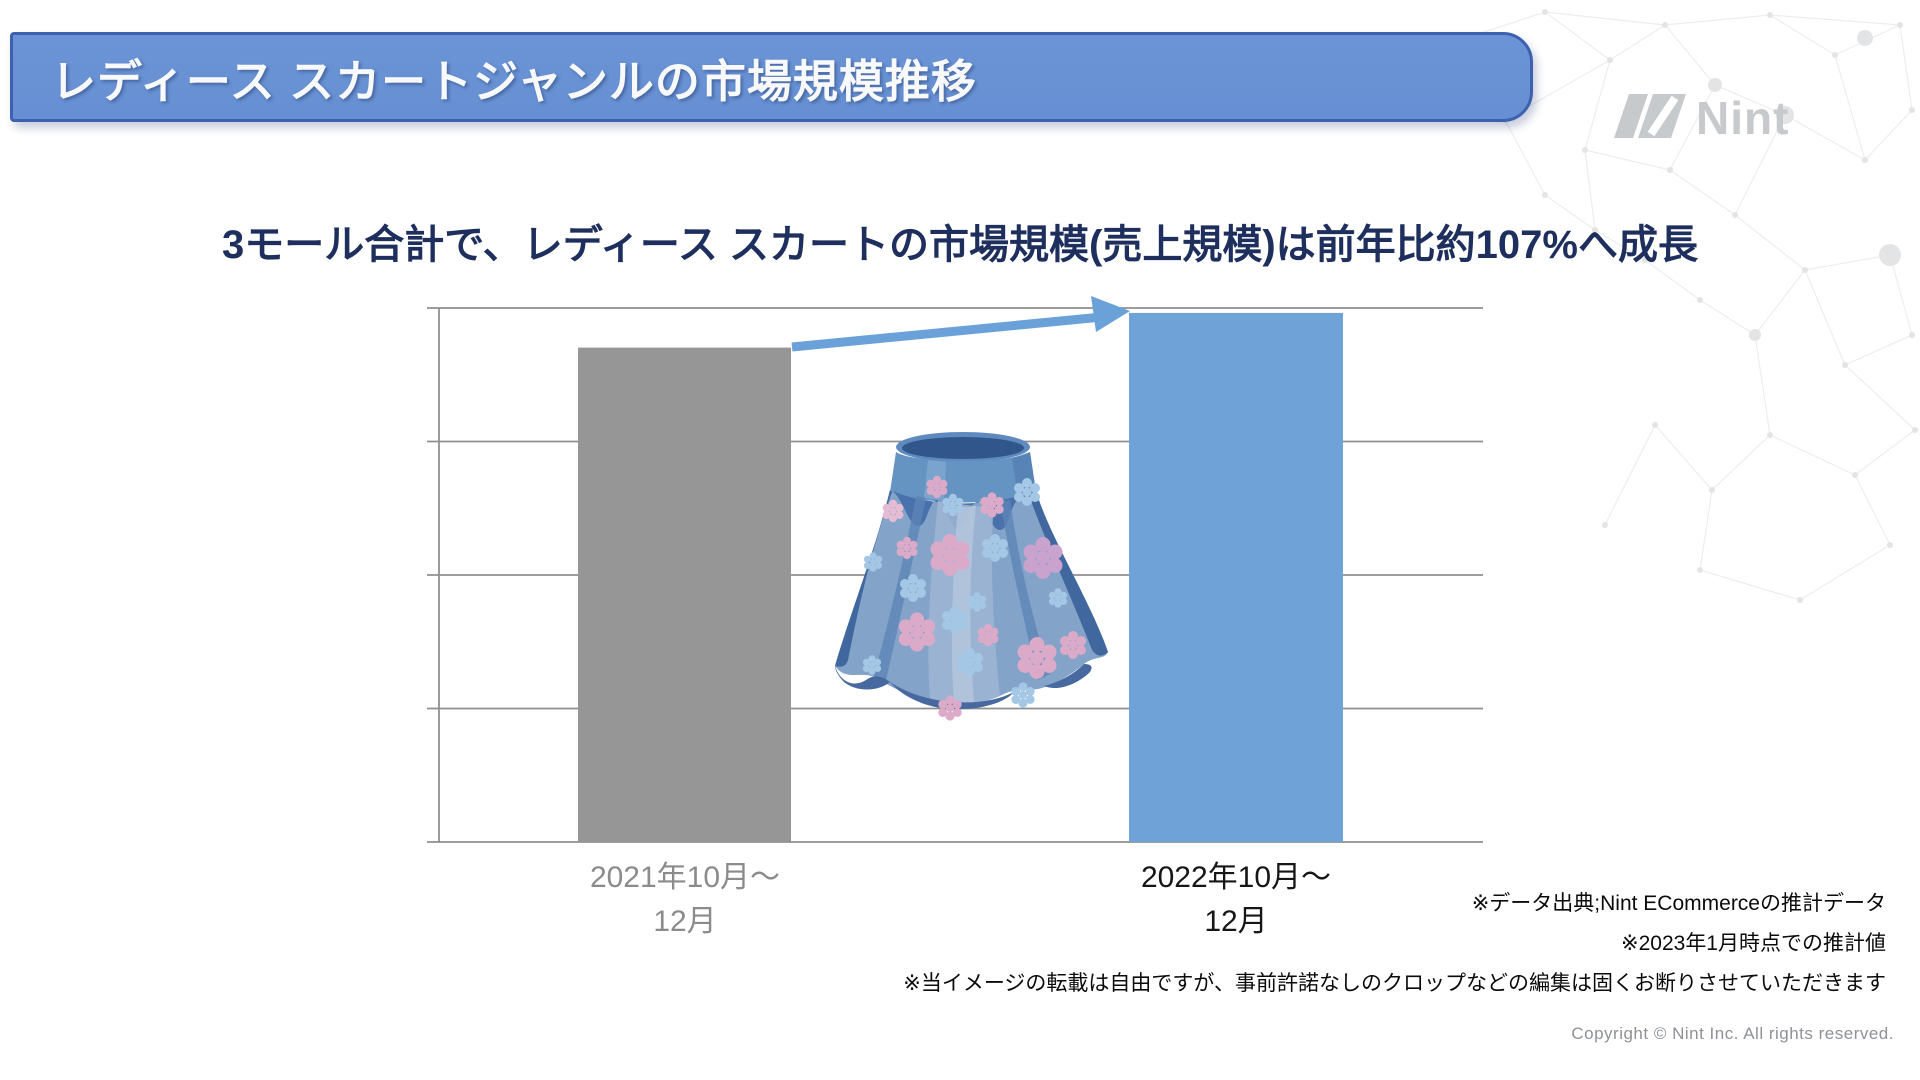  What do you see at coordinates (1753, 943) in the screenshot?
I see `footnote-estimate-date: ※2023年1月時点での推計値` at bounding box center [1753, 943].